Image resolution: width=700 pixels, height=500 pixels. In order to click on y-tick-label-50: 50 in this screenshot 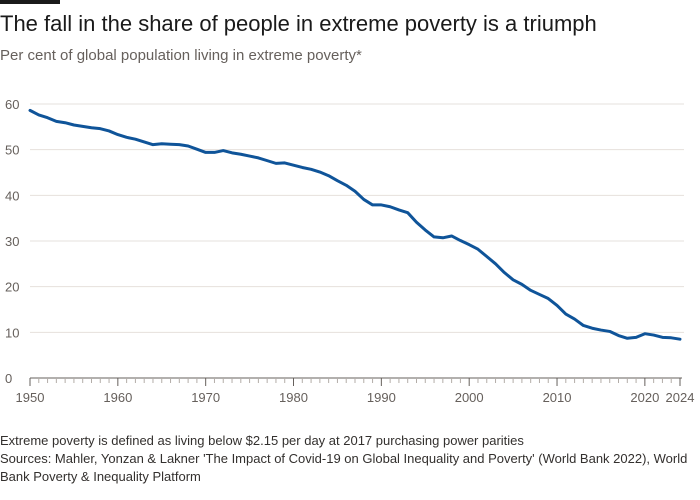, I will do `click(12, 150)`.